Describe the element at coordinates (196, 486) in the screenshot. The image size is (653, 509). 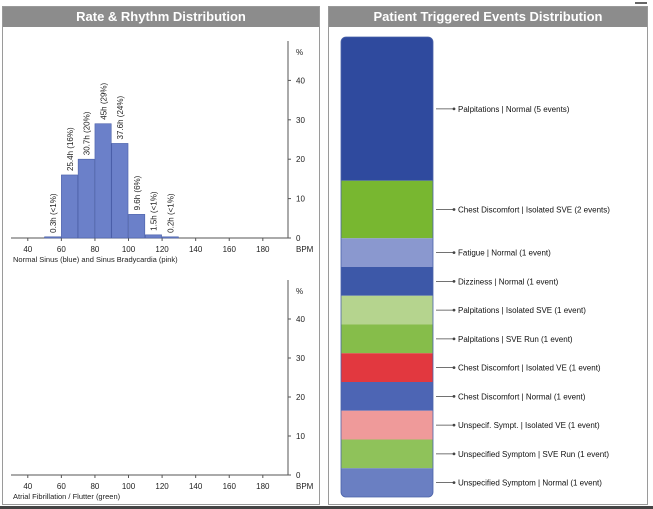
I see `hist1-x-tick-label: 140` at that location.